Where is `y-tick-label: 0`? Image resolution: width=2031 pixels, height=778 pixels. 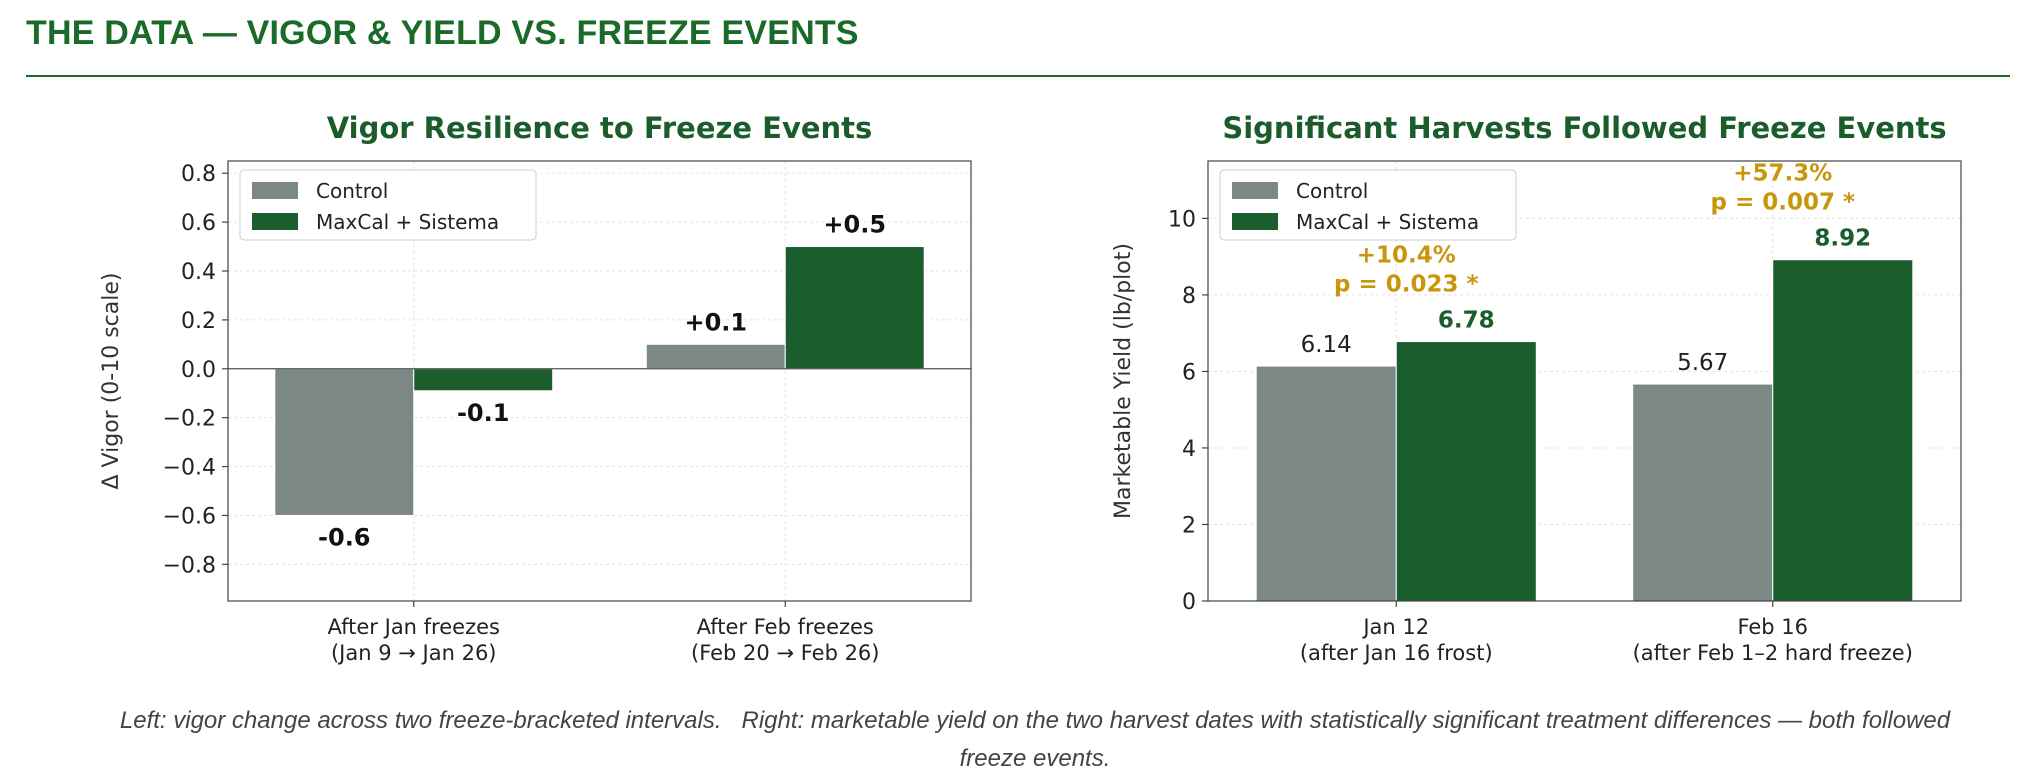 y-tick-label: 0 is located at coordinates (1189, 602).